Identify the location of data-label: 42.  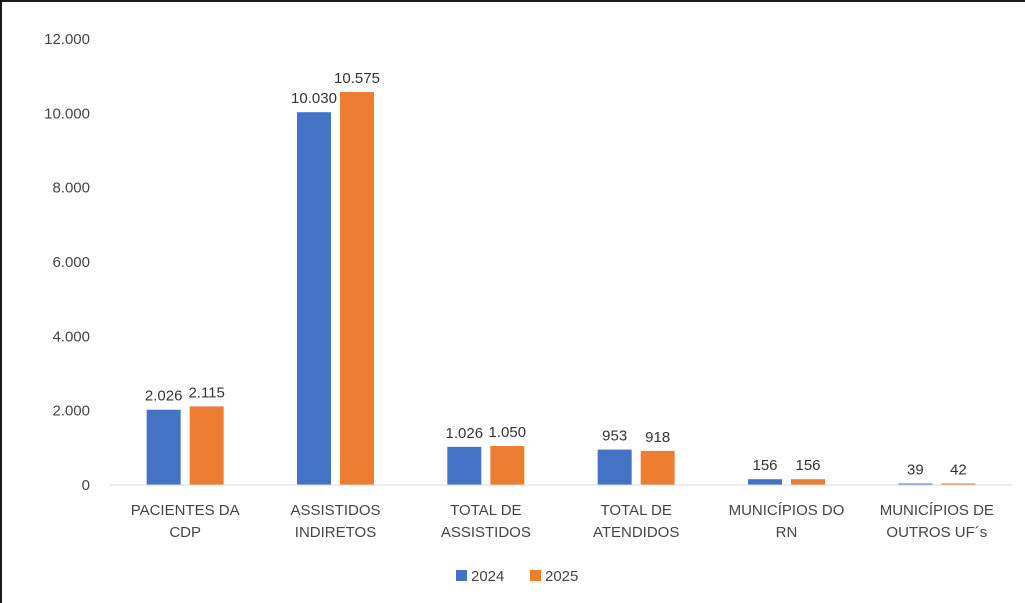
(958, 469).